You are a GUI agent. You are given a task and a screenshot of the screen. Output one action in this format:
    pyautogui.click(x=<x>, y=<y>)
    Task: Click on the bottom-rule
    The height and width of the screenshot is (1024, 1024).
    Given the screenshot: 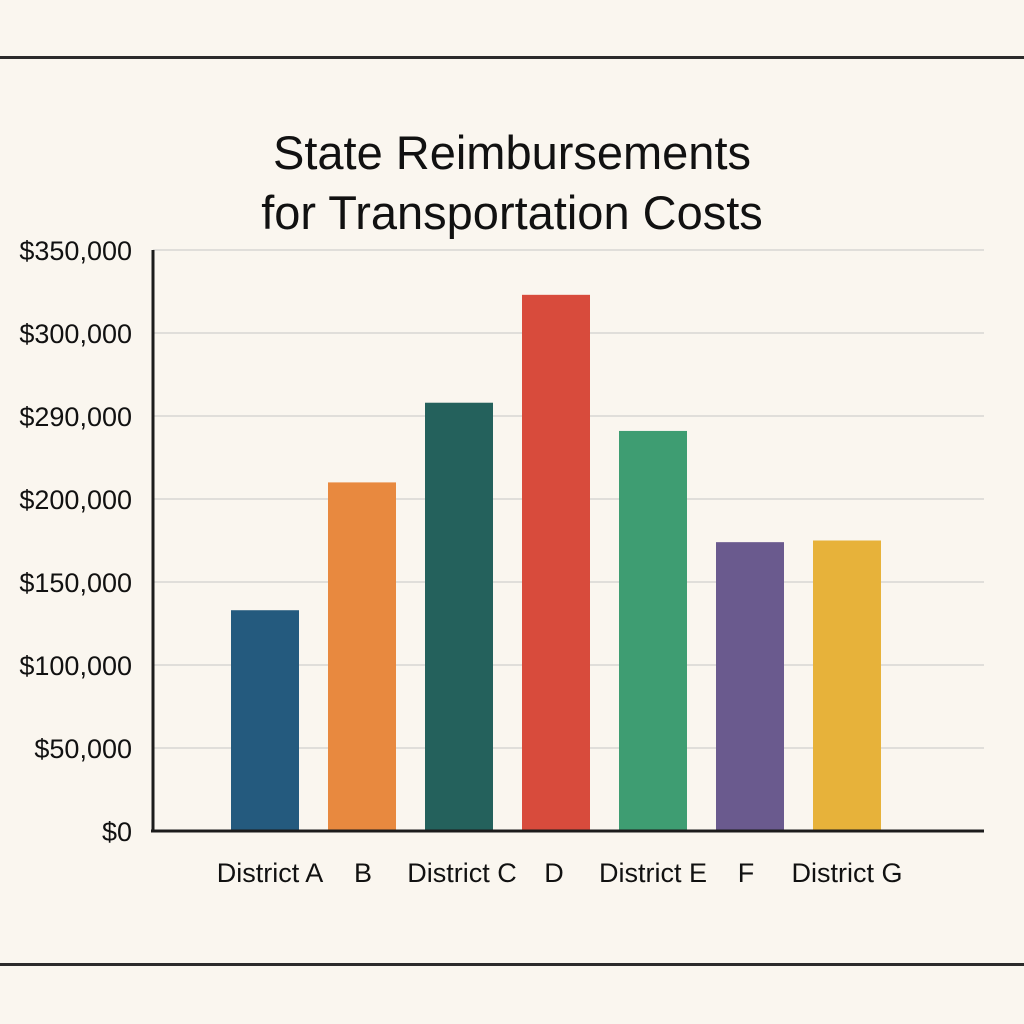 What is the action you would take?
    pyautogui.click(x=512, y=964)
    